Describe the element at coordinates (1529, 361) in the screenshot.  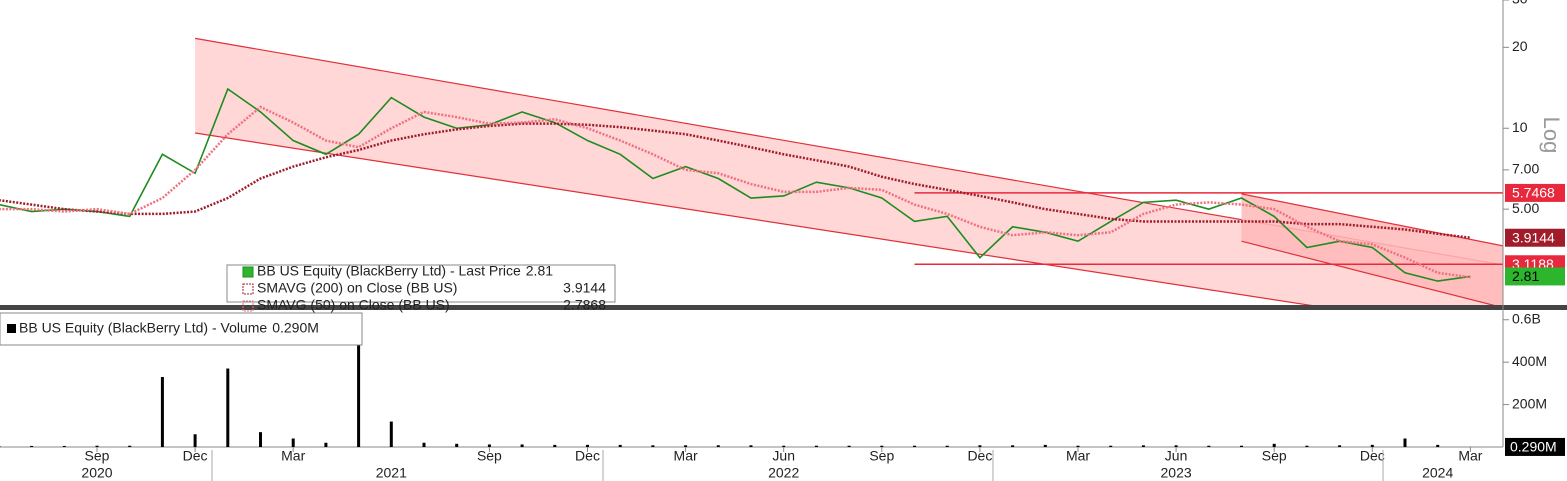
I see `volume-y-tick-label: 400M` at that location.